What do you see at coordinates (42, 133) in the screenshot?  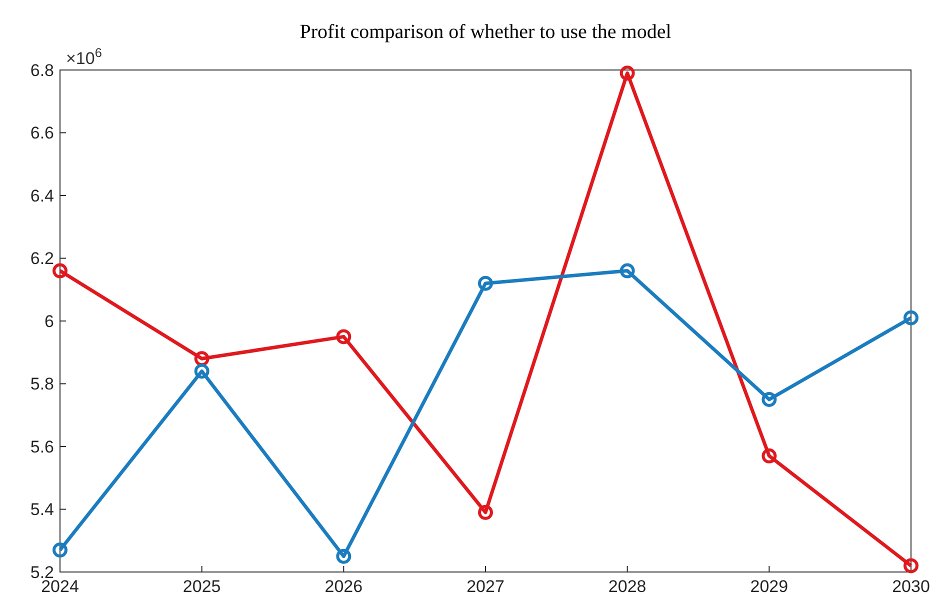 I see `y-tick-label: 6.6` at bounding box center [42, 133].